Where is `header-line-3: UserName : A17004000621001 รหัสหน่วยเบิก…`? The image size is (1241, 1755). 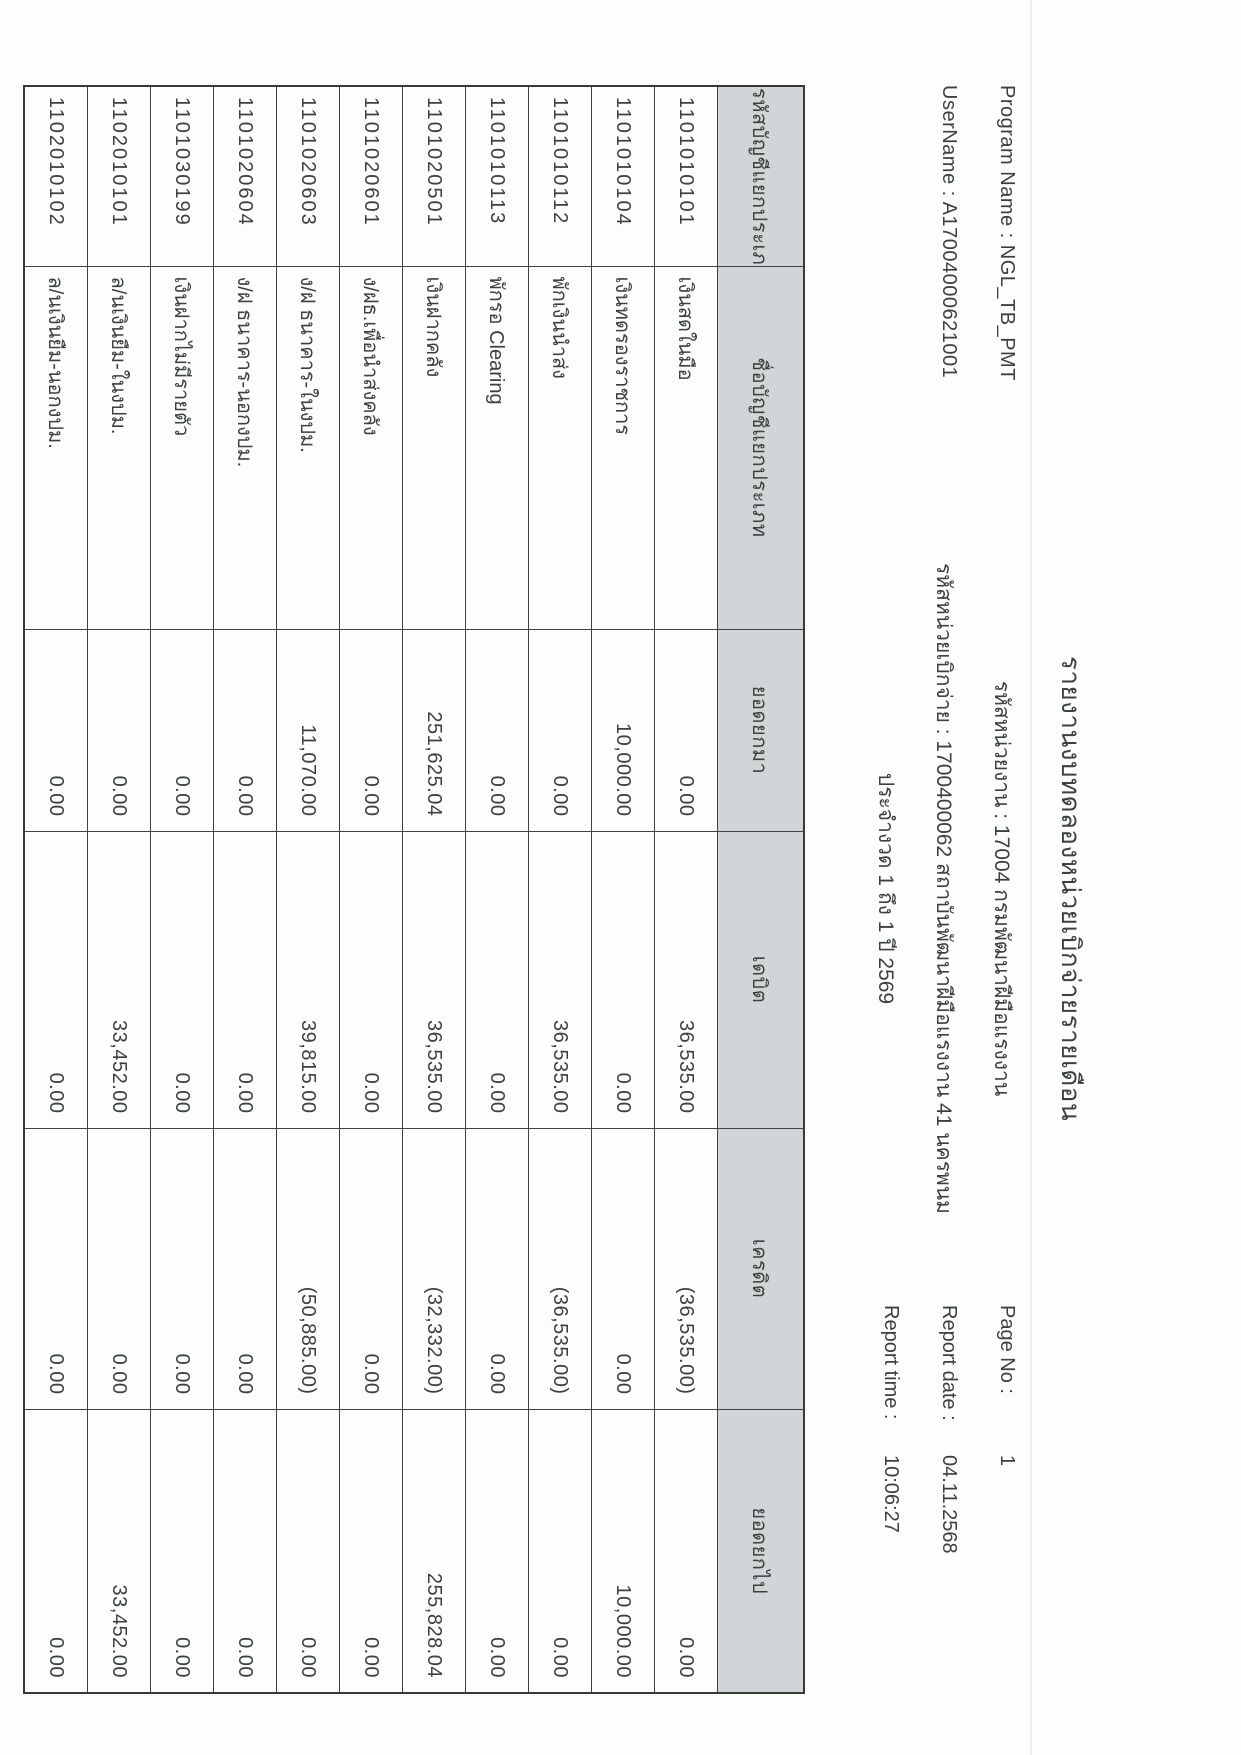 header-line-3: UserName : A17004000621001 รหัสหน่วยเบิก… is located at coordinates (945, 877).